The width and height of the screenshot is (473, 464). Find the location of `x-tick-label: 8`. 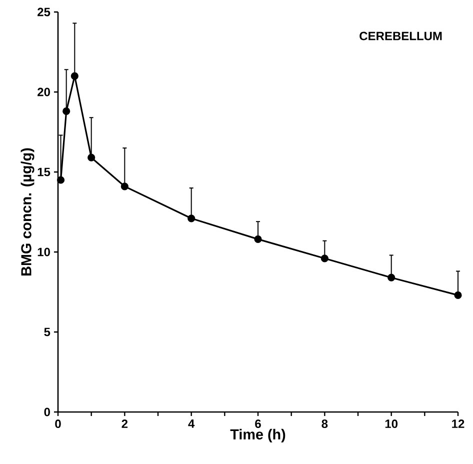

x-tick-label: 8 is located at coordinates (325, 424).